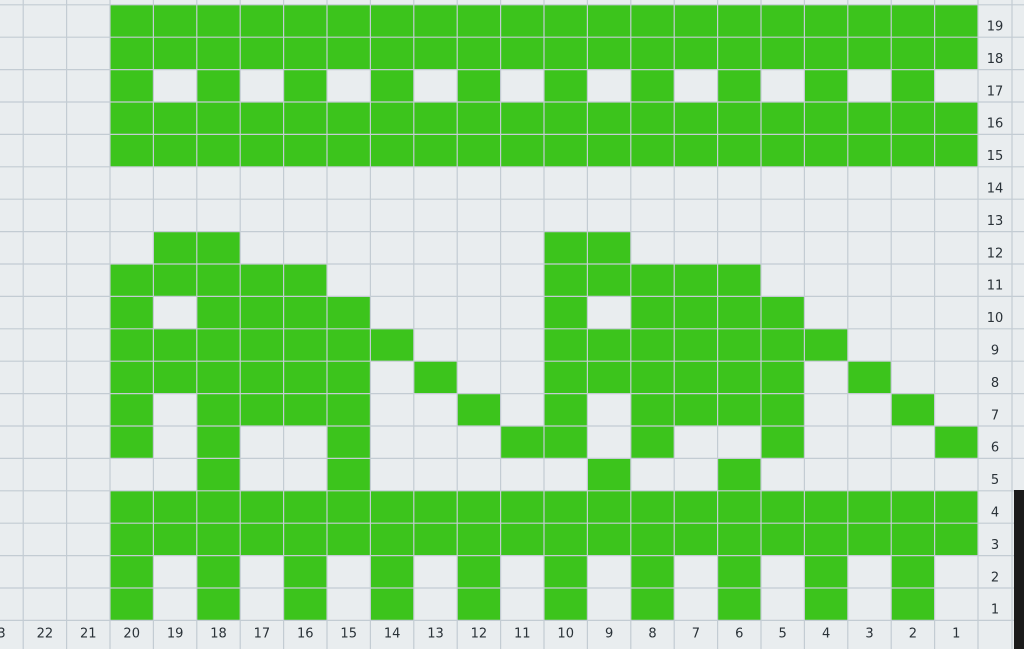 This screenshot has height=649, width=1024. I want to click on column-label: 18, so click(218, 634).